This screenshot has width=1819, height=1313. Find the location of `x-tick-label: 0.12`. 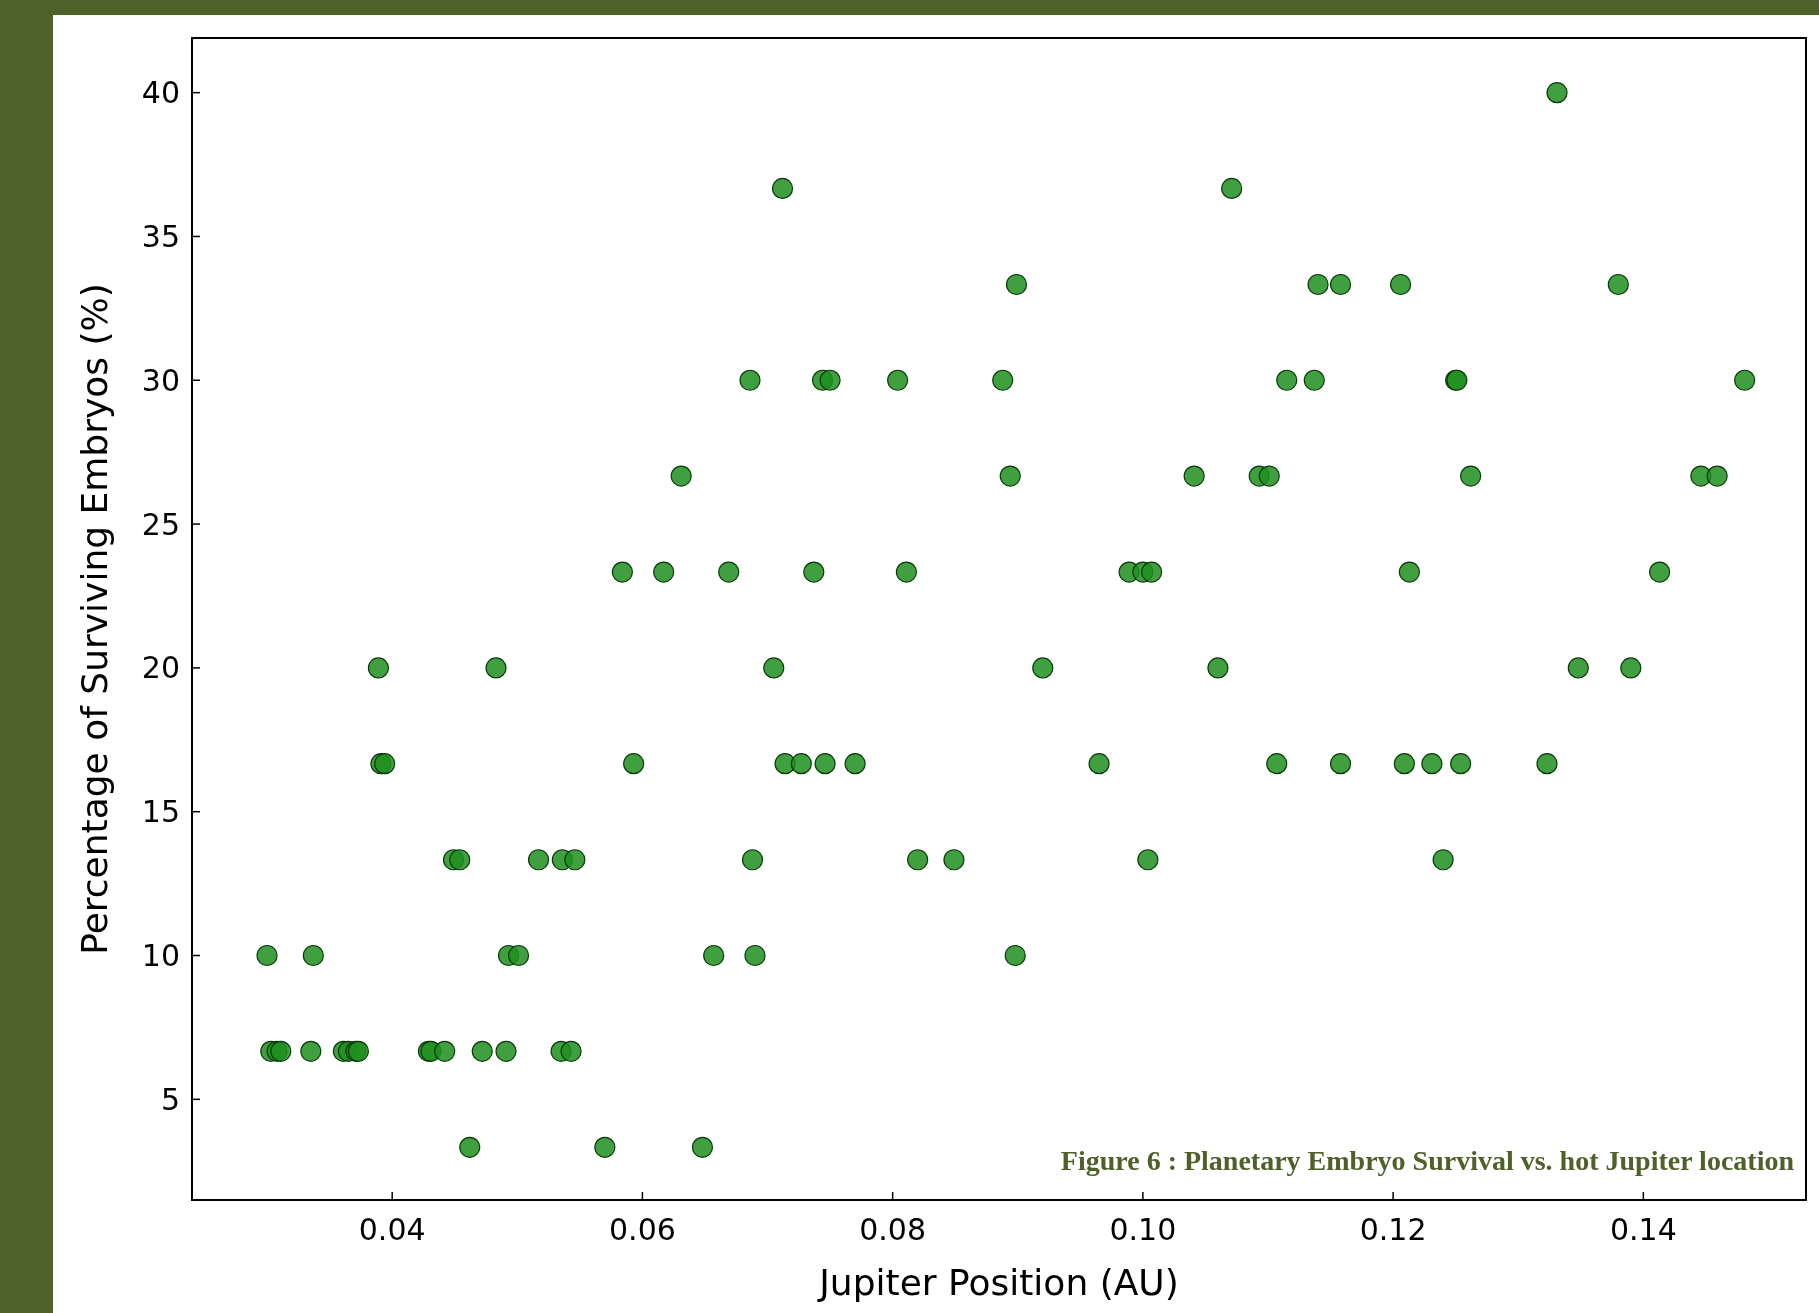

x-tick-label: 0.12 is located at coordinates (1393, 1229).